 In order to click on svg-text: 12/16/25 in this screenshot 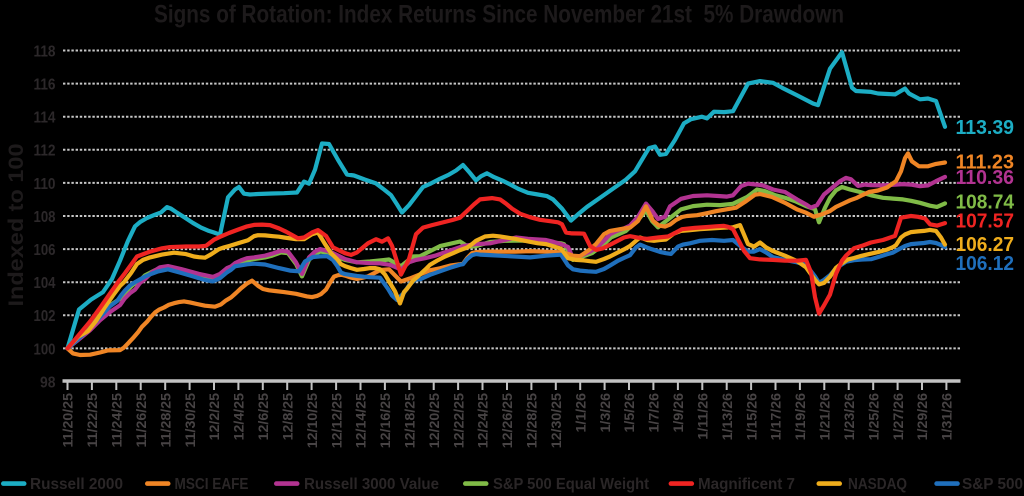, I will do `click(386, 420)`.